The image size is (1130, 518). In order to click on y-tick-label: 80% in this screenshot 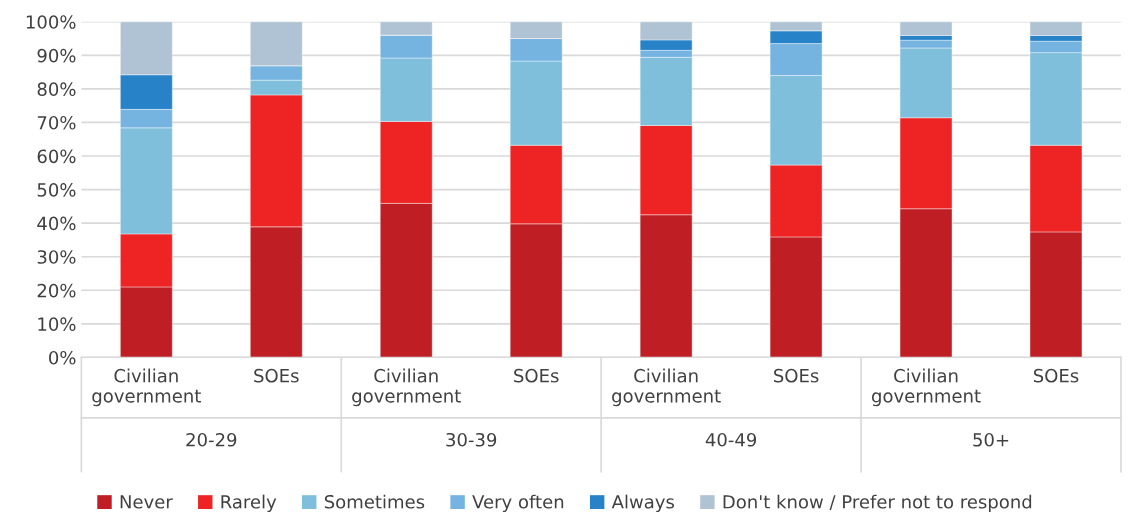, I will do `click(56, 89)`.